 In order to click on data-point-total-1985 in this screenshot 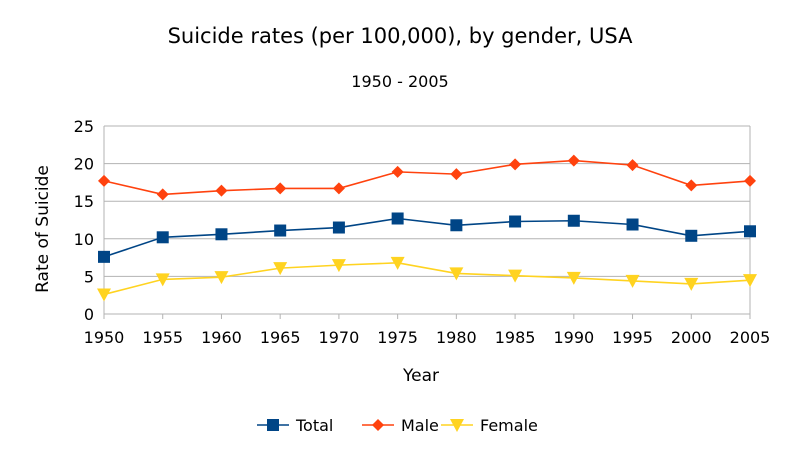, I will do `click(515, 221)`.